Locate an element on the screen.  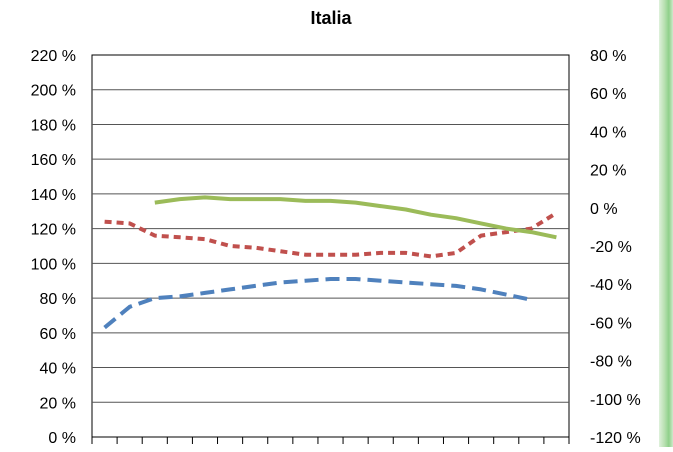
y-right-tick-label: -20 % is located at coordinates (611, 247).